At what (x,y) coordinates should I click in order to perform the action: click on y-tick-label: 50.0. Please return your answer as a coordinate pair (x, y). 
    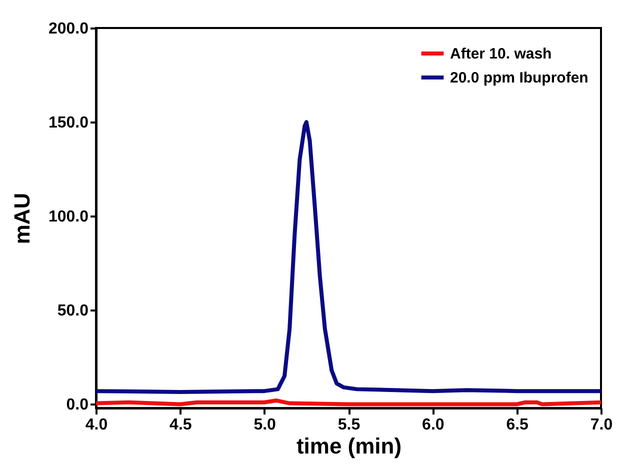
    Looking at the image, I should click on (73, 311).